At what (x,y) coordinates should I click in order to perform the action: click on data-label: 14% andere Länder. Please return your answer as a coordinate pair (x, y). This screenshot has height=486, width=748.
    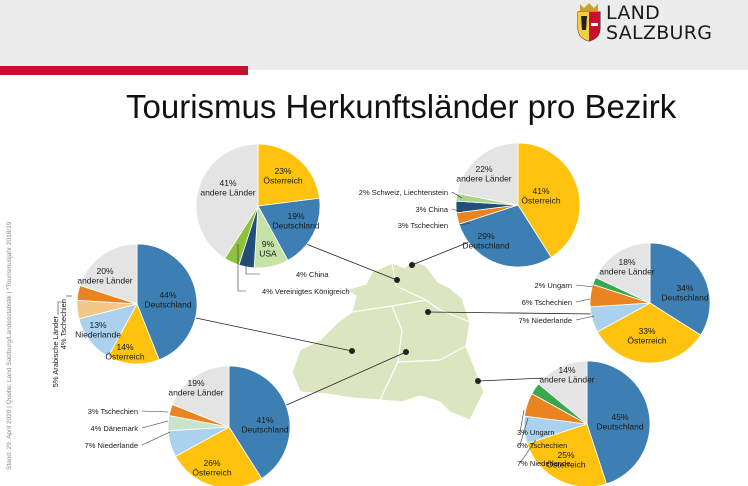
    Looking at the image, I should click on (566, 375).